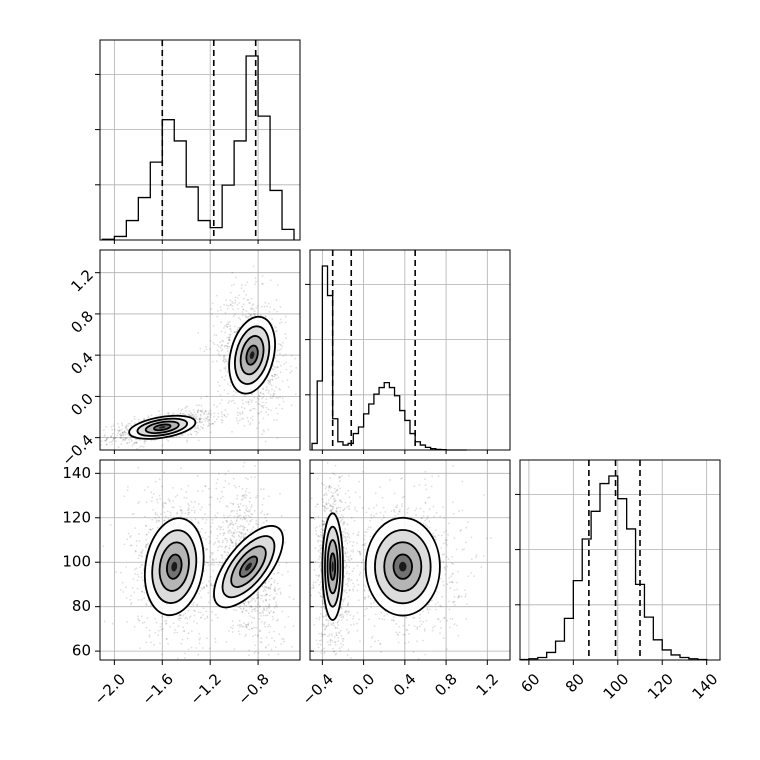  I want to click on contour-line, so click(162, 427).